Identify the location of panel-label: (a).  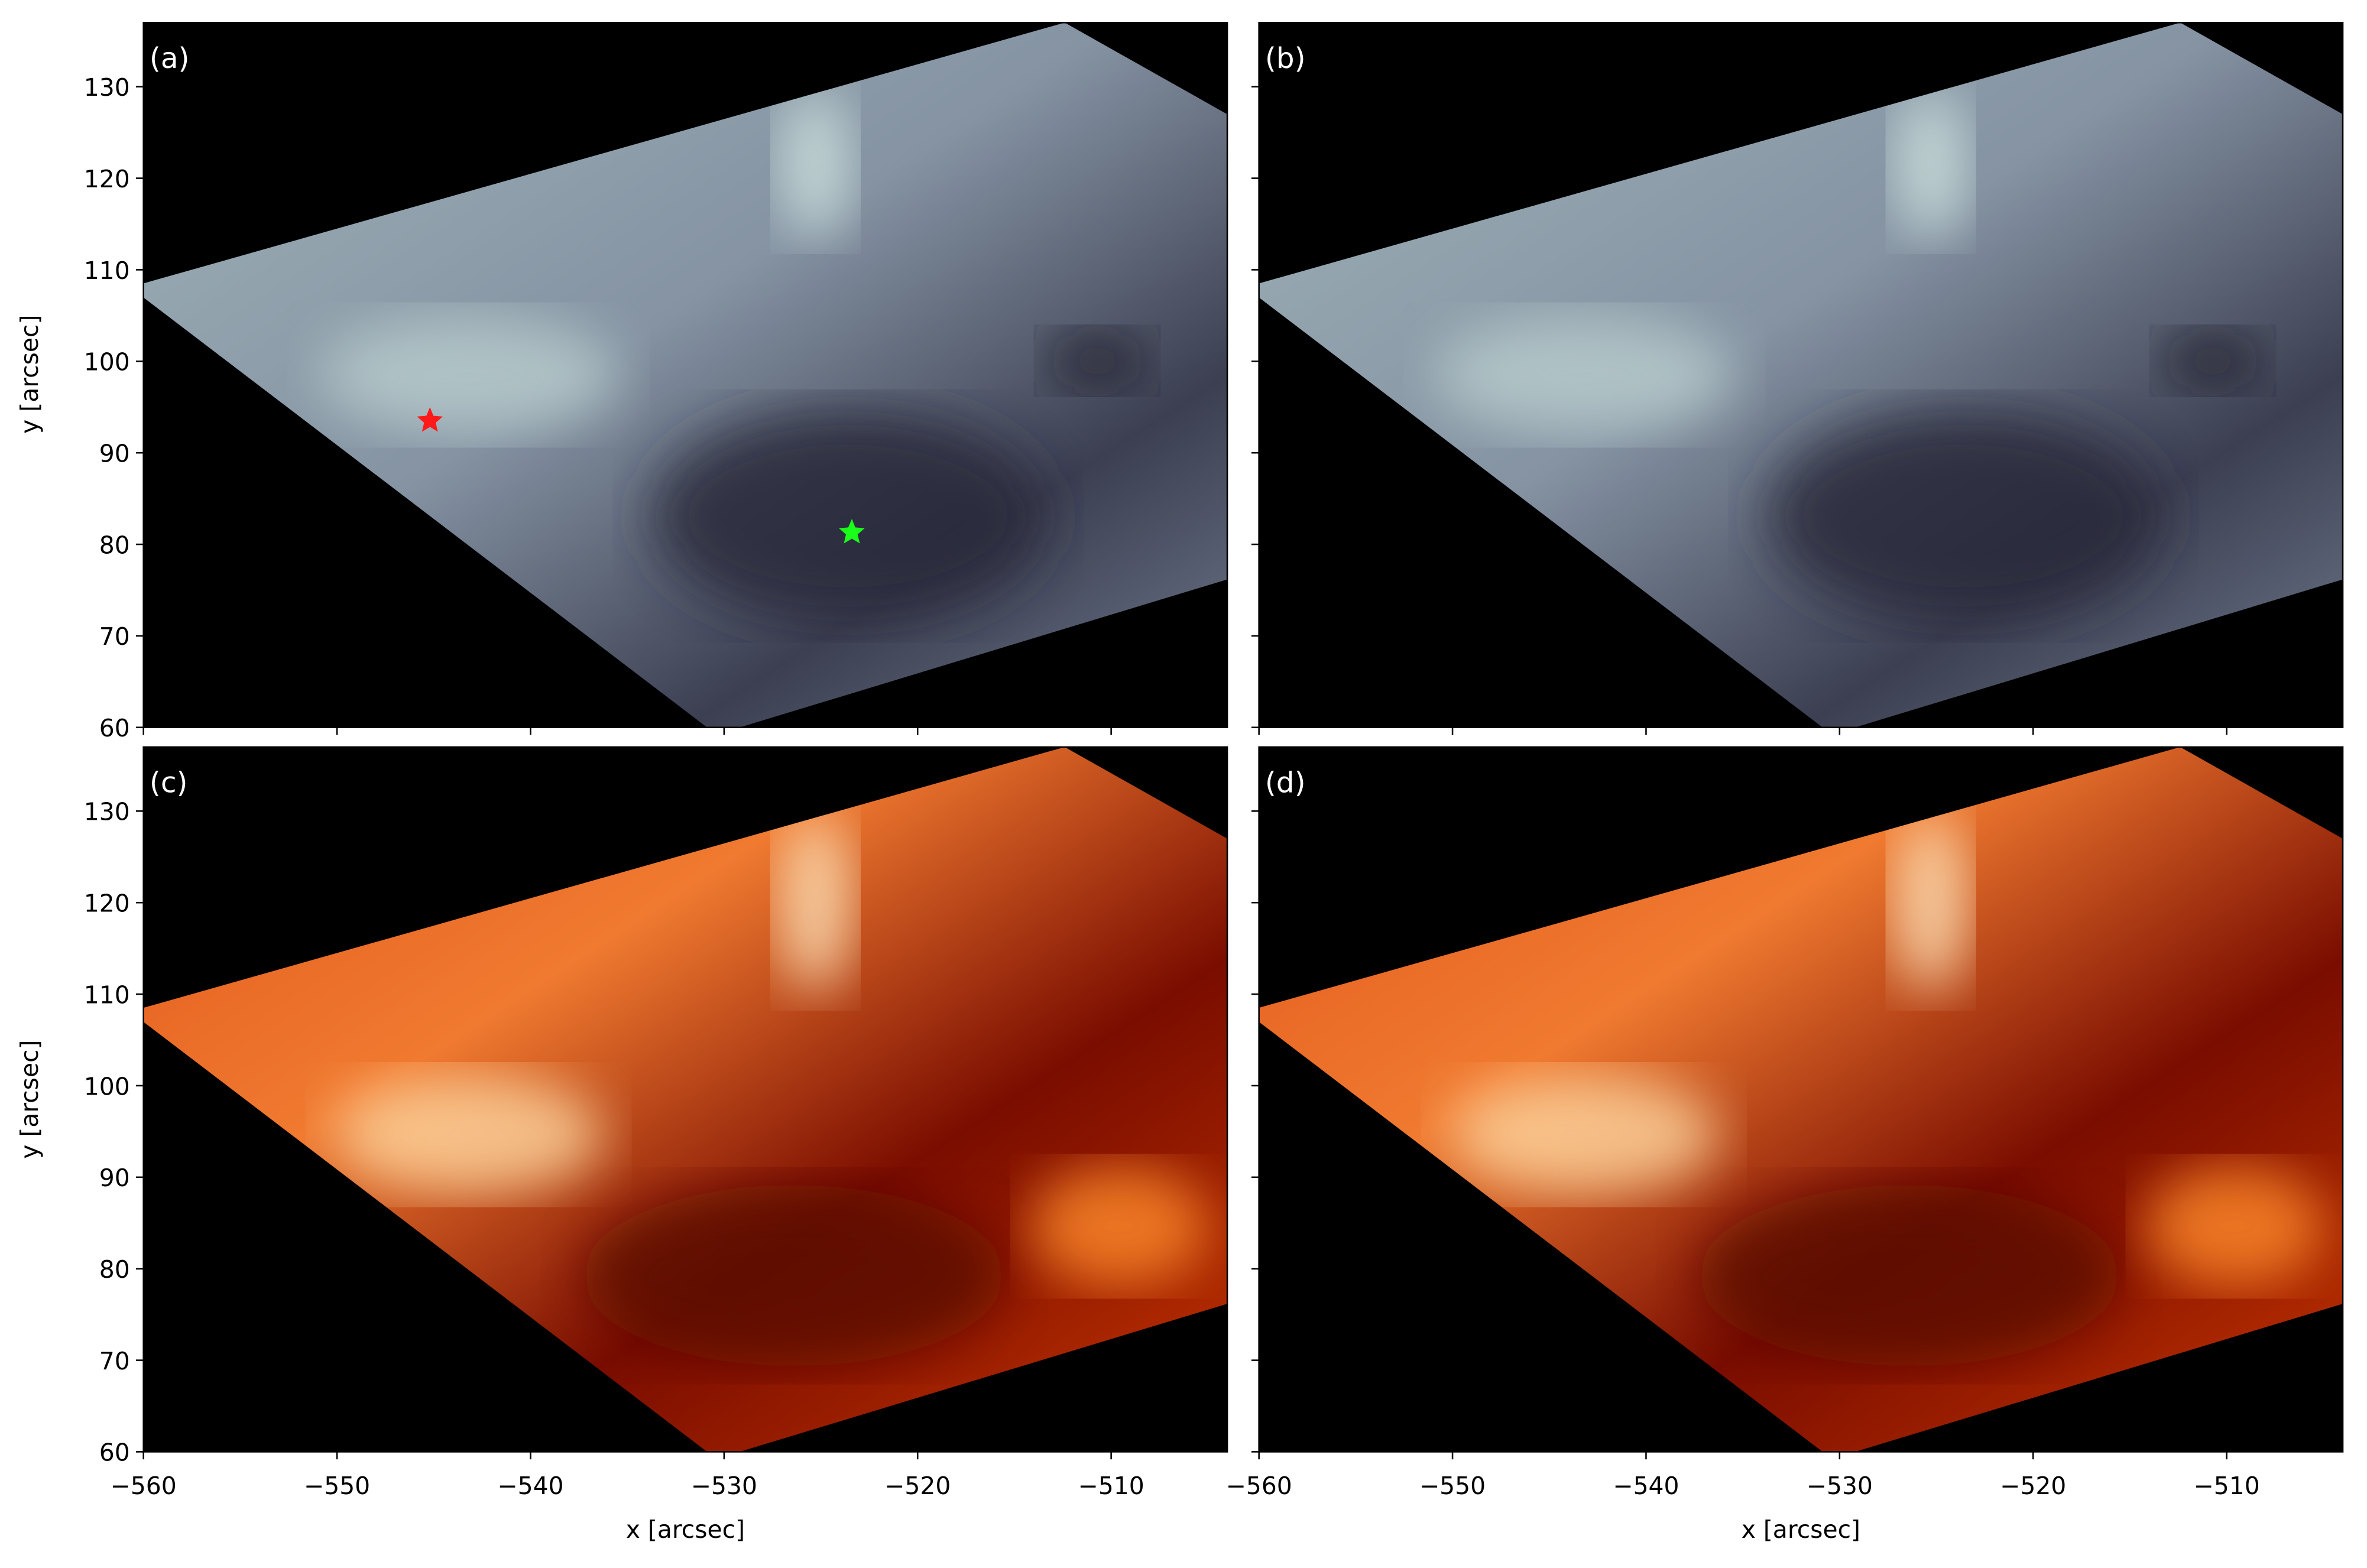
(170, 59).